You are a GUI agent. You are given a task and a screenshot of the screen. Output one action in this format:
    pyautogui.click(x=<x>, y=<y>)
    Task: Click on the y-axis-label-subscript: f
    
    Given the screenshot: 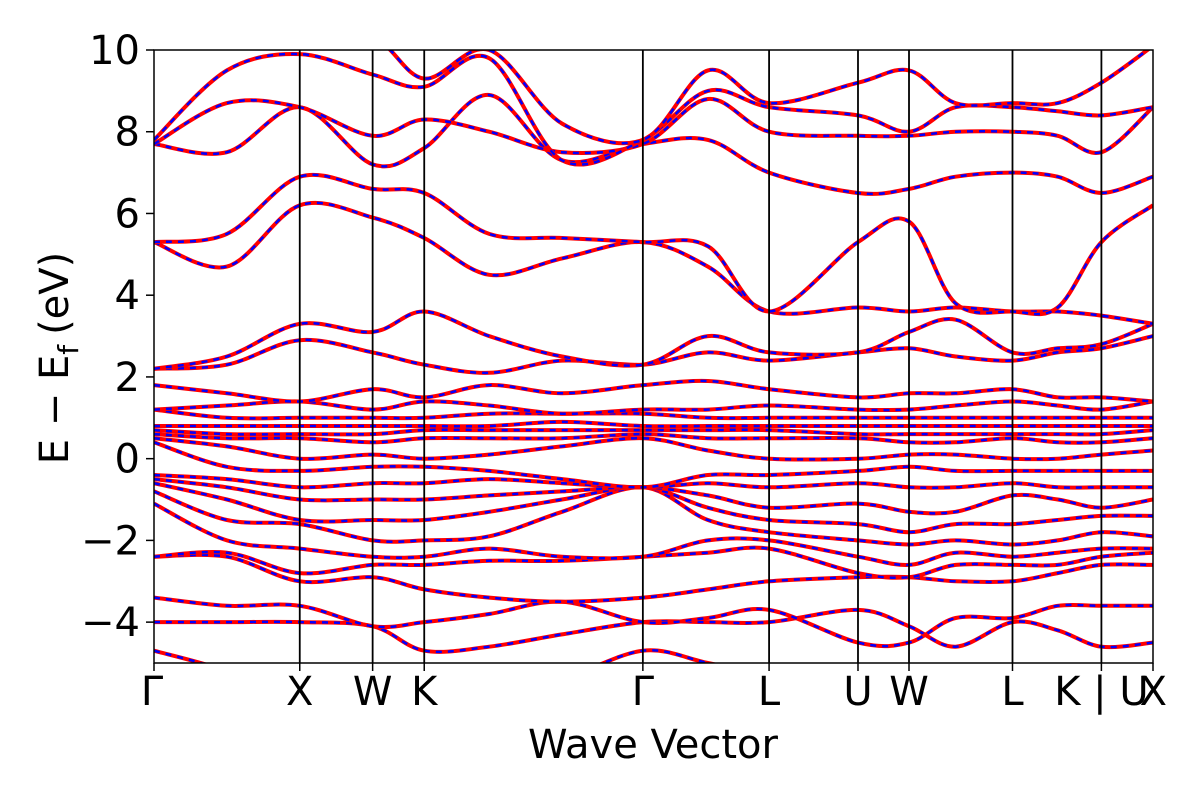 What is the action you would take?
    pyautogui.click(x=68, y=349)
    